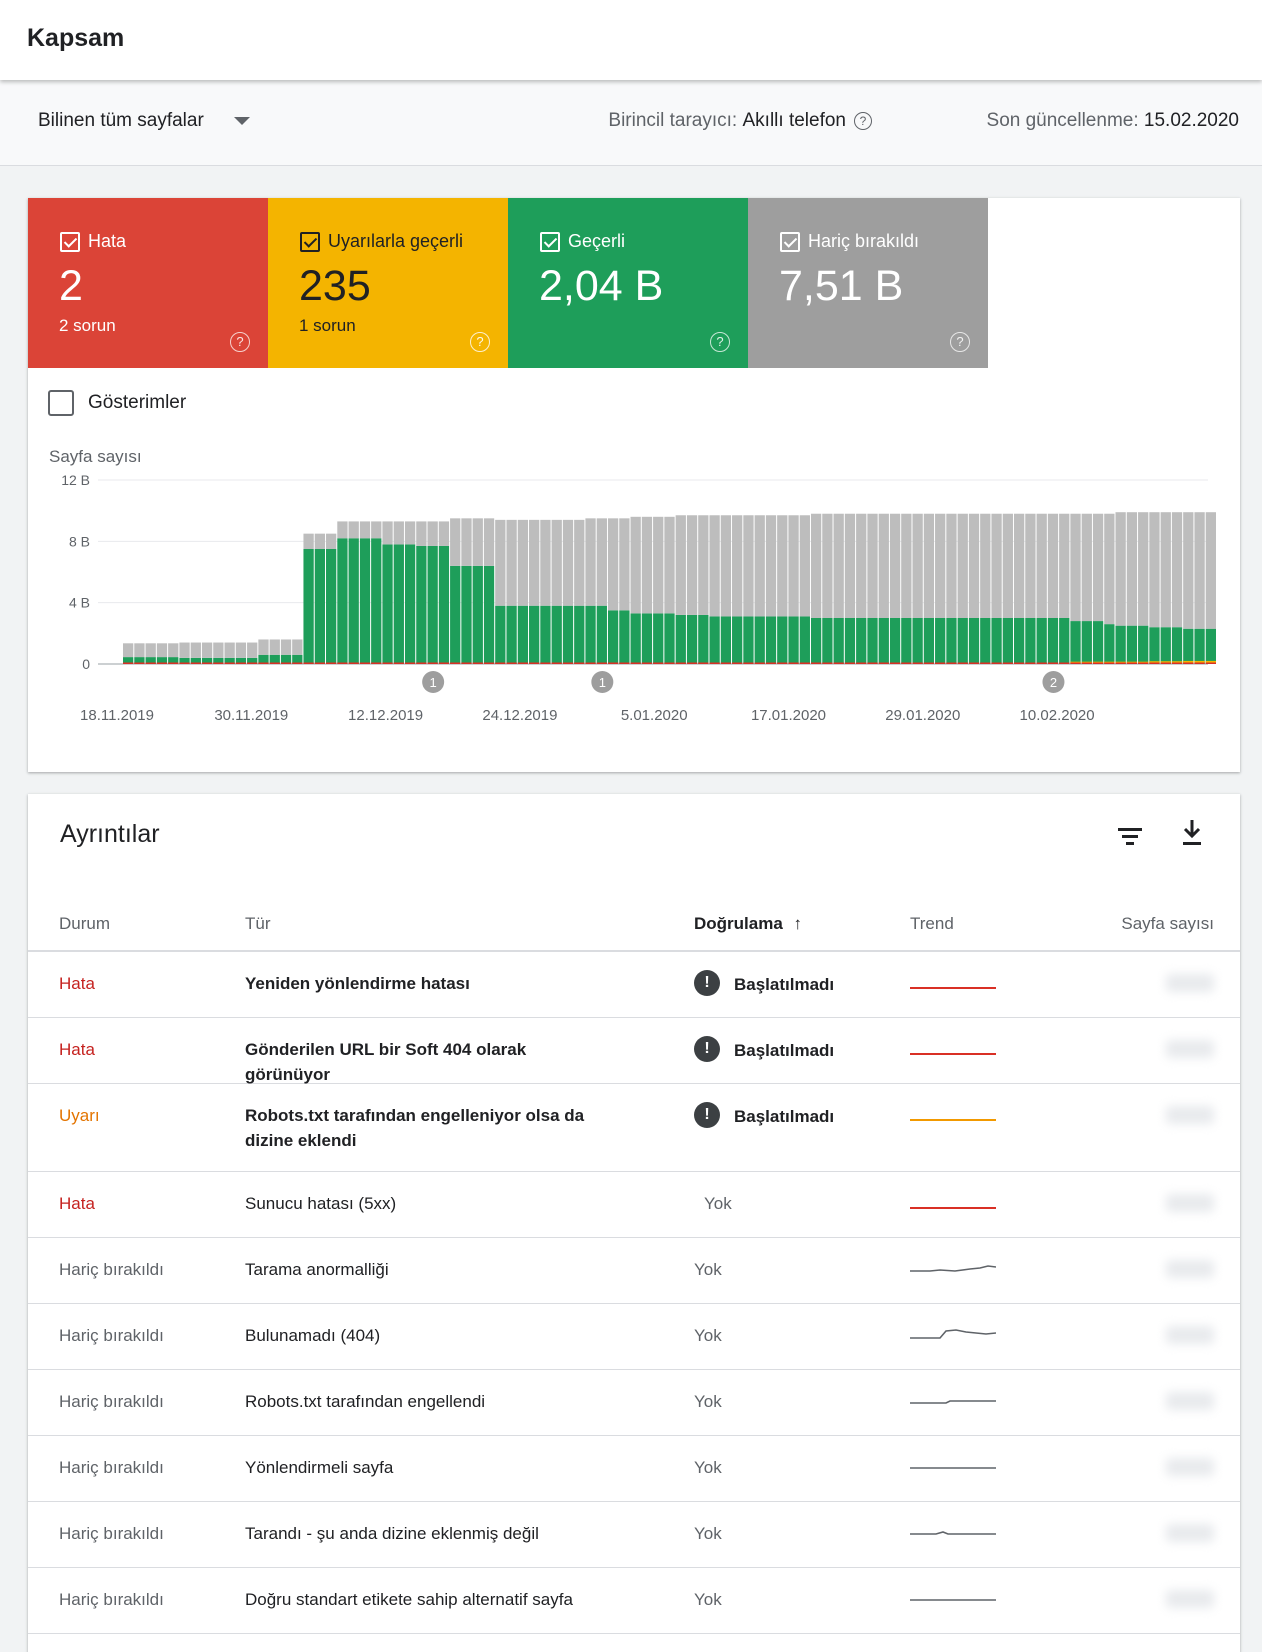 The width and height of the screenshot is (1262, 1652). Describe the element at coordinates (95, 456) in the screenshot. I see `chart-y-axis-label: Sayfa sayısı` at that location.